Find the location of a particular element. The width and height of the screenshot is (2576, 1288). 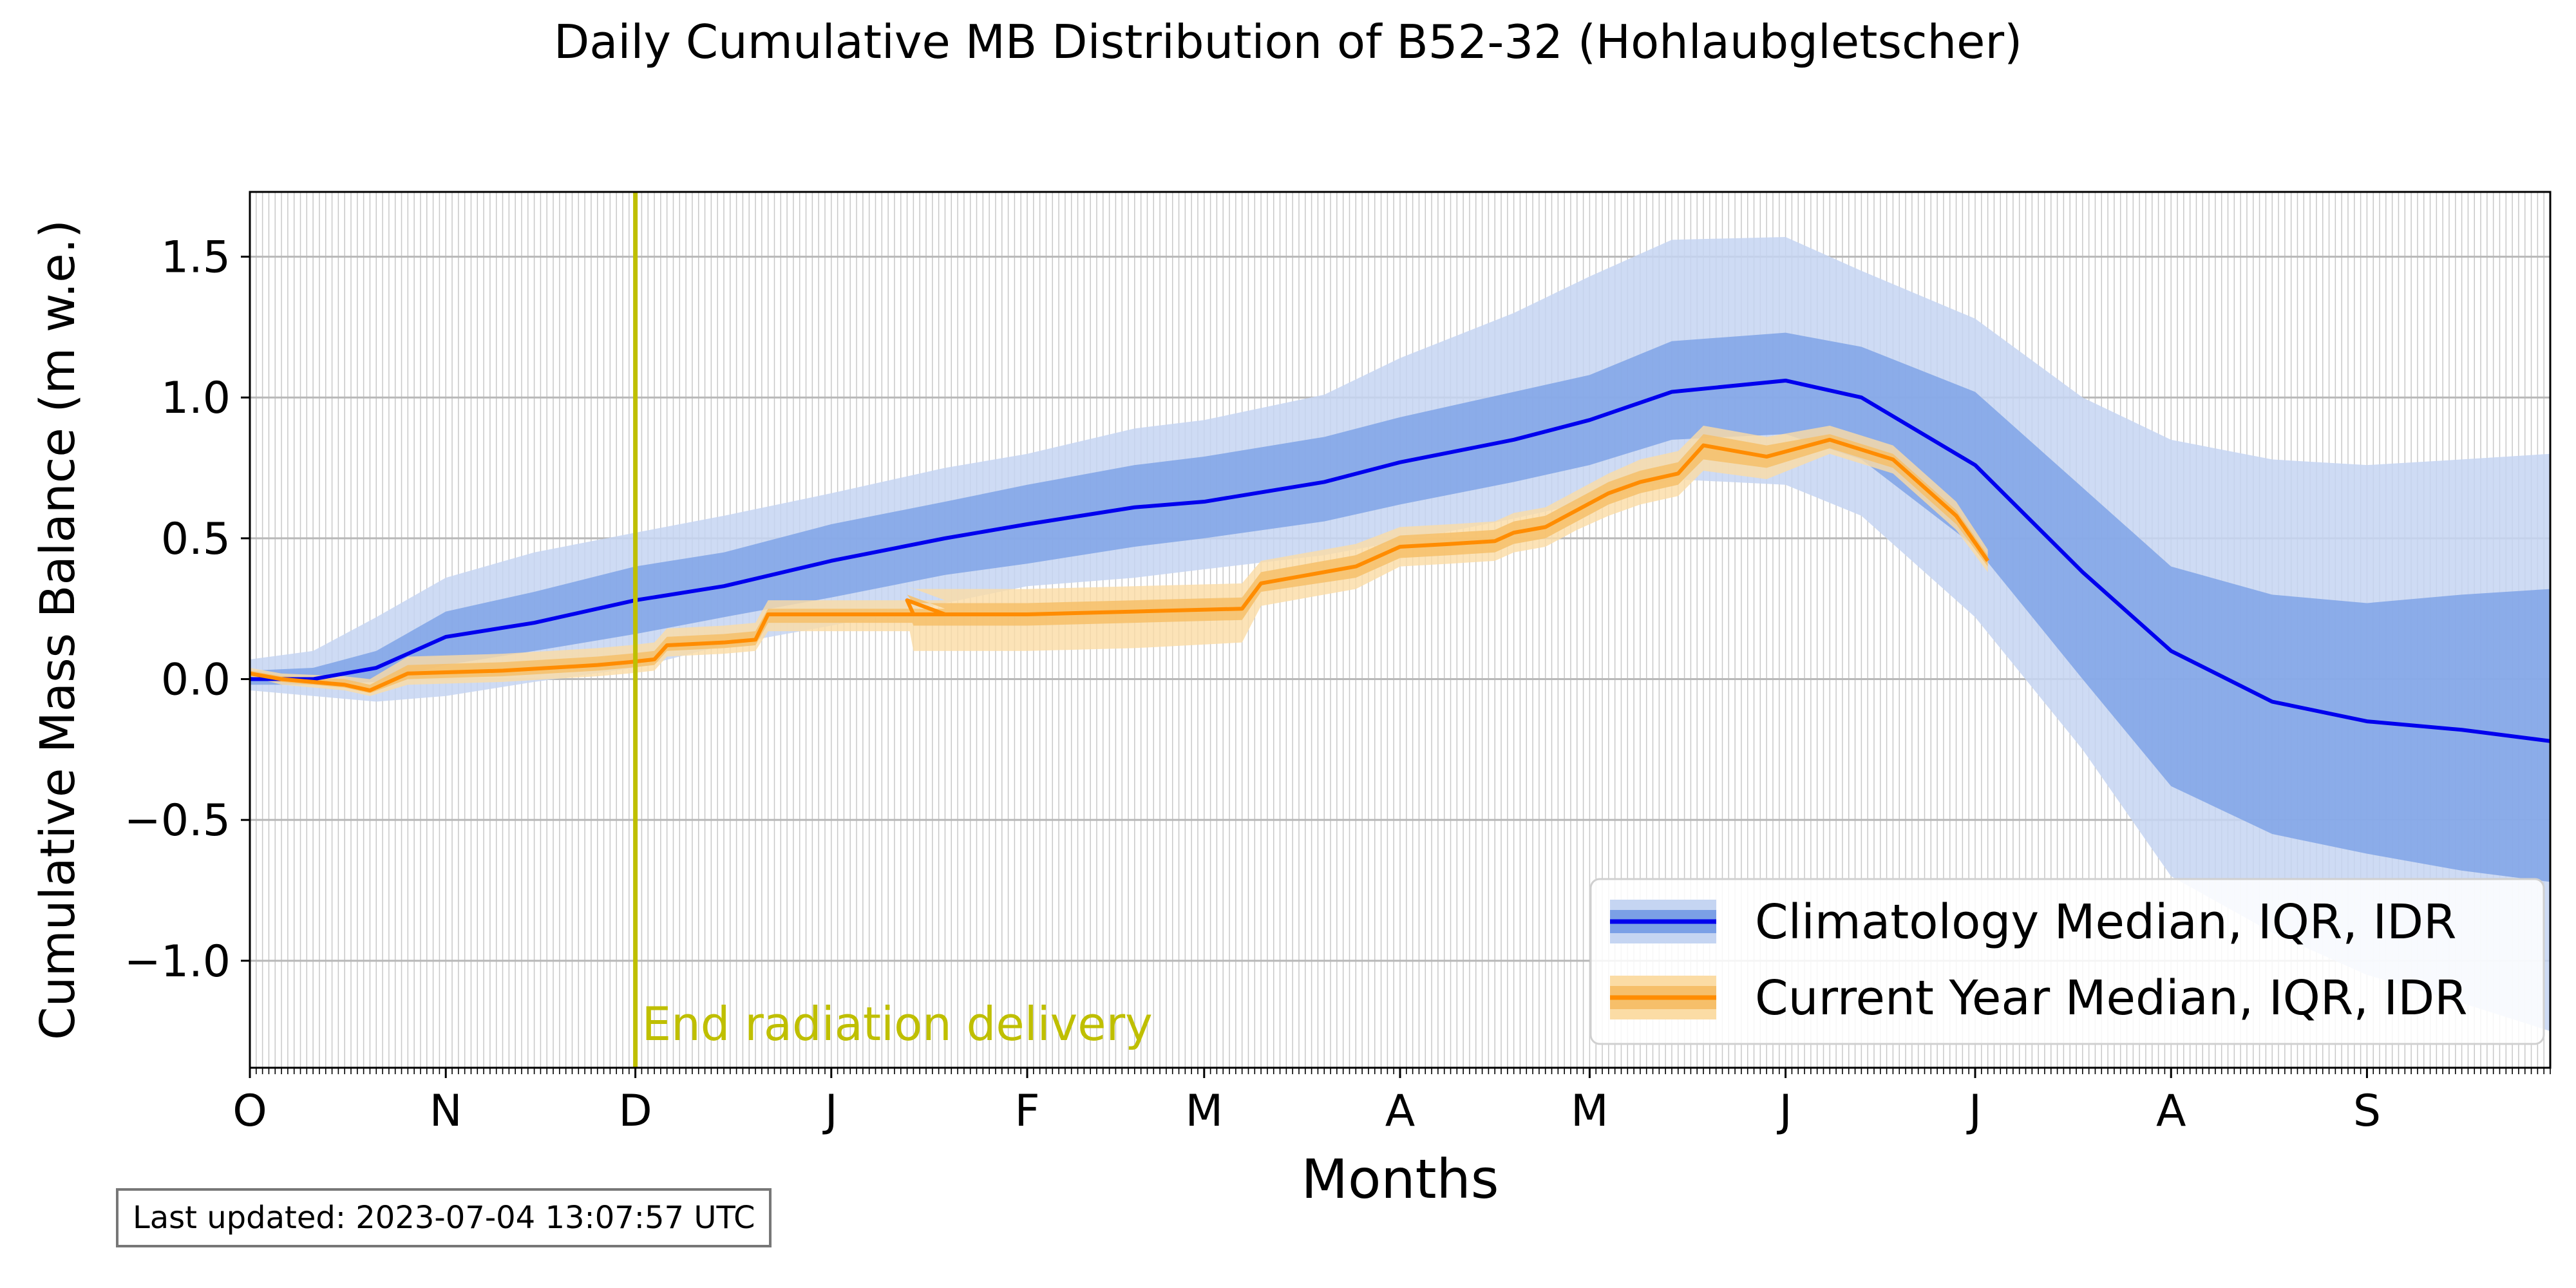

end-radiation-label: End radiation delivery is located at coordinates (898, 1024).